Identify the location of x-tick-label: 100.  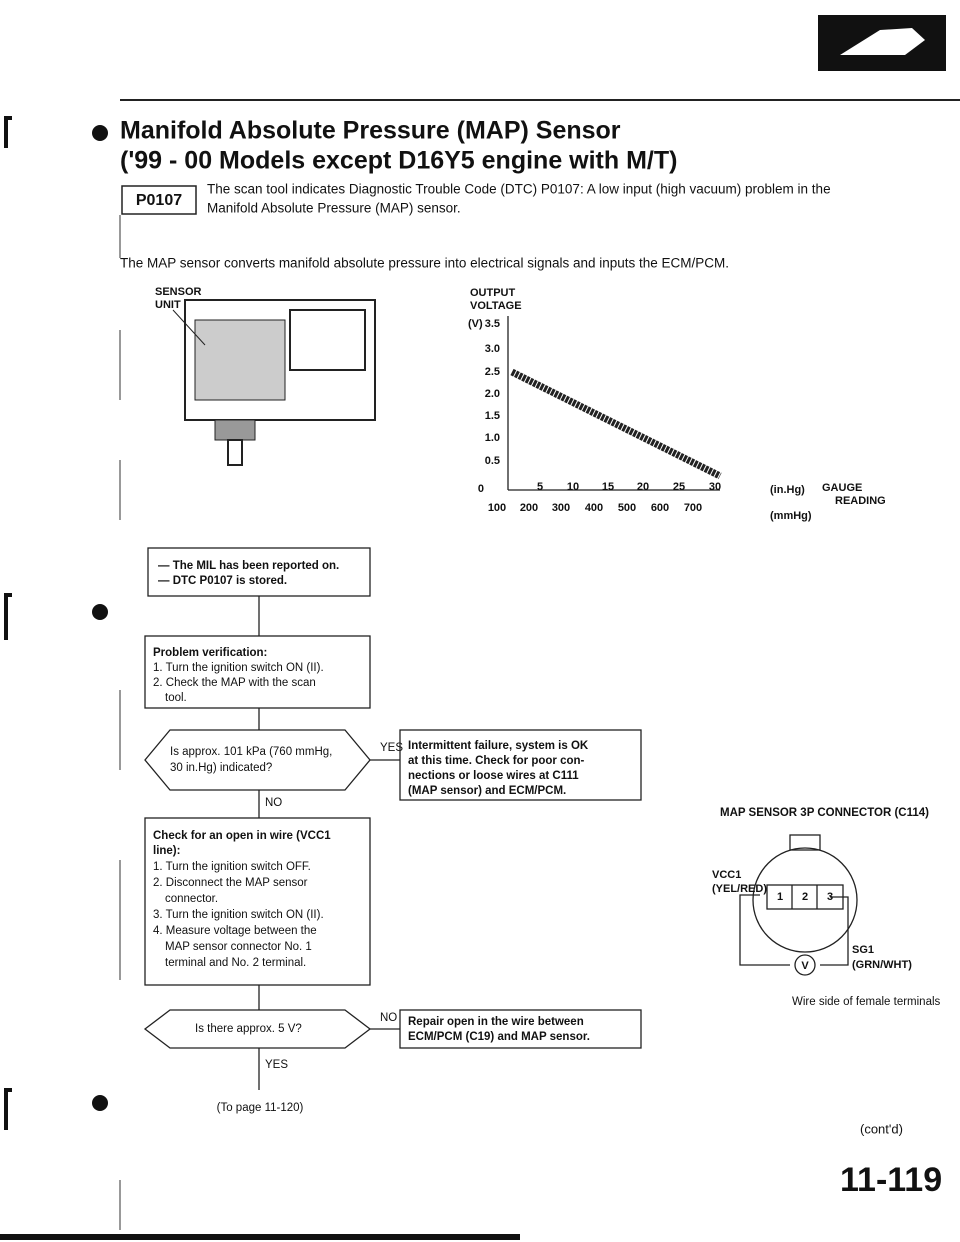
(497, 508).